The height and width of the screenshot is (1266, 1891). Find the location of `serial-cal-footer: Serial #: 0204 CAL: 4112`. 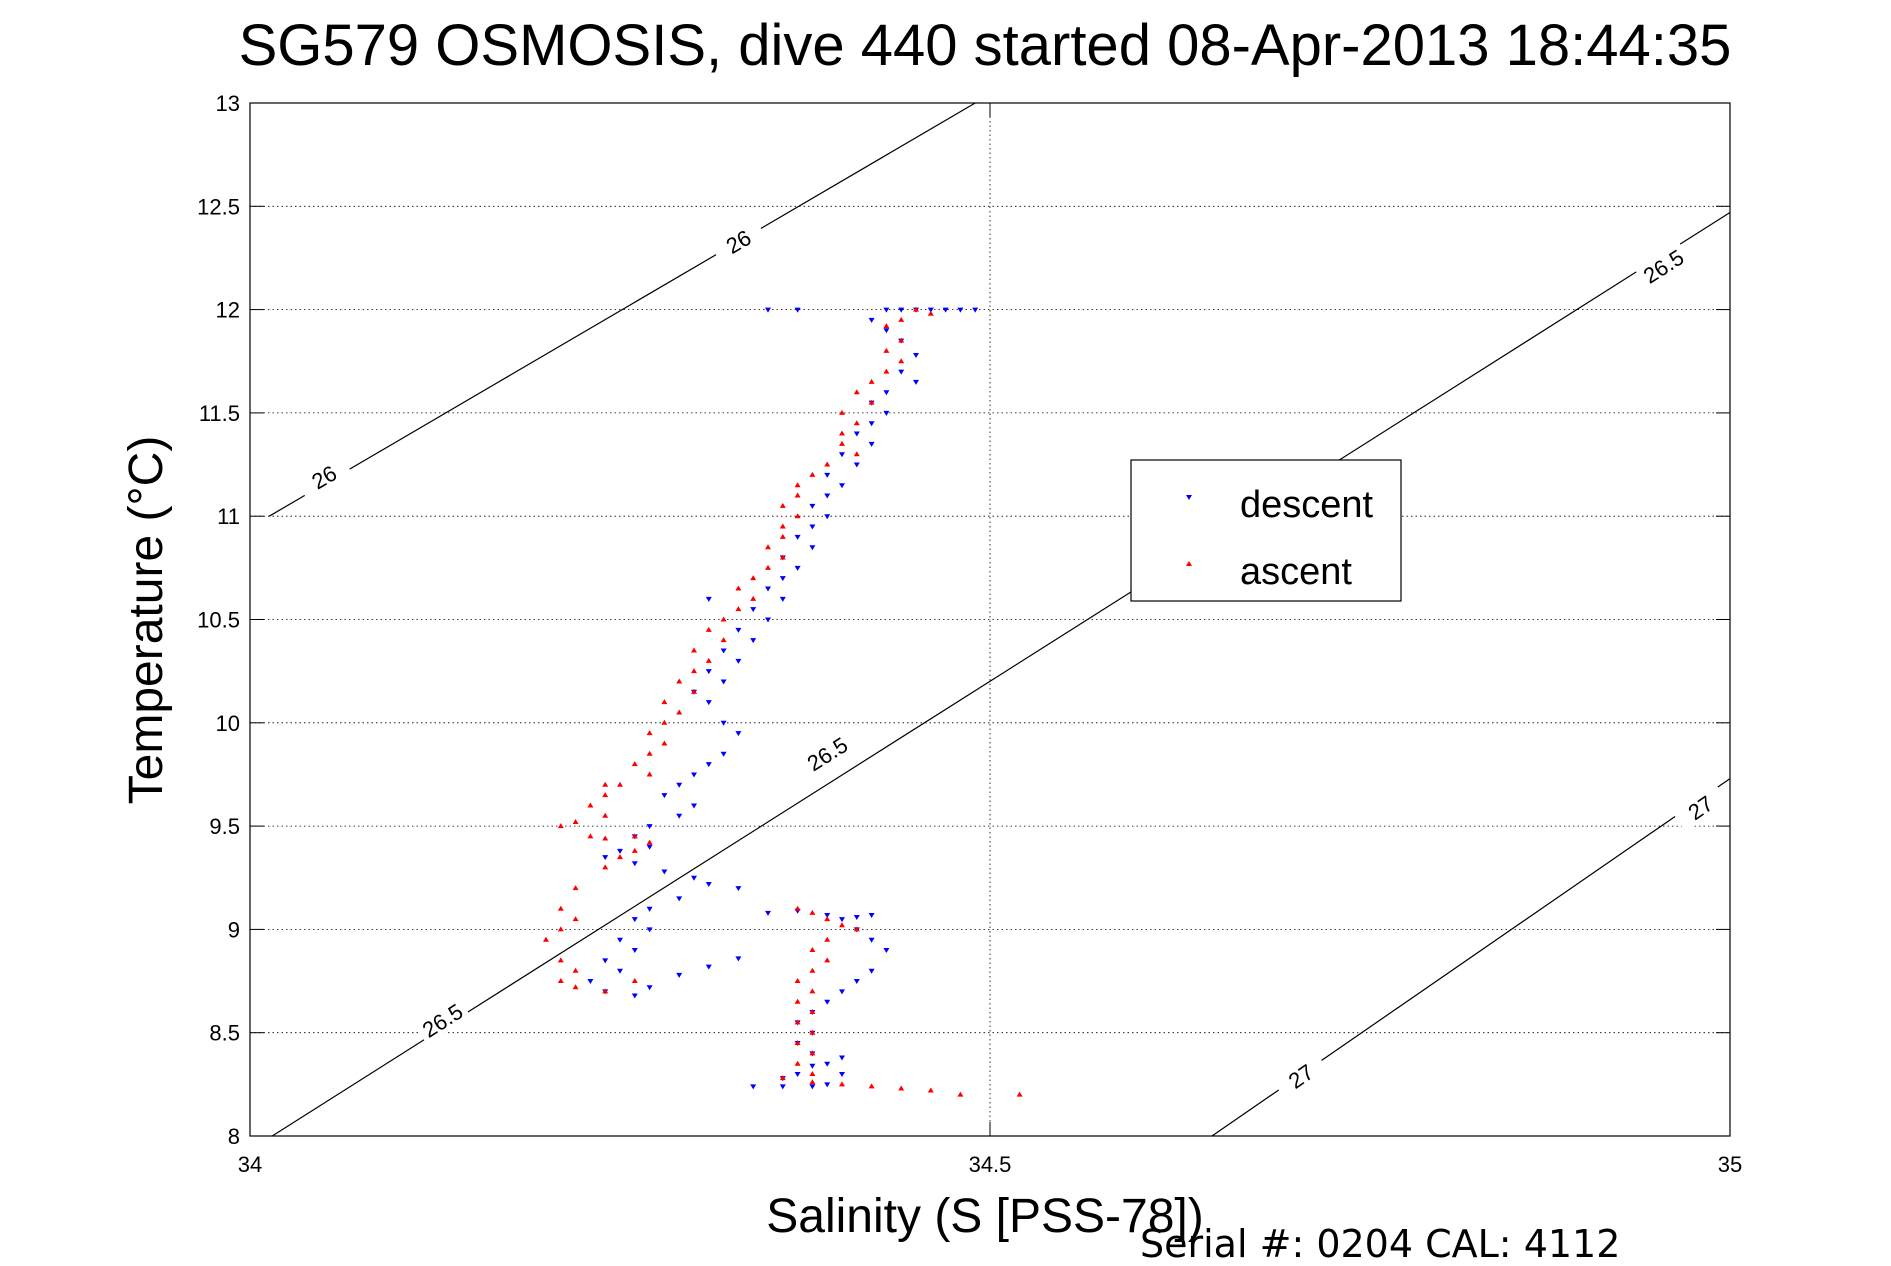

serial-cal-footer: Serial #: 0204 CAL: 4112 is located at coordinates (1380, 1244).